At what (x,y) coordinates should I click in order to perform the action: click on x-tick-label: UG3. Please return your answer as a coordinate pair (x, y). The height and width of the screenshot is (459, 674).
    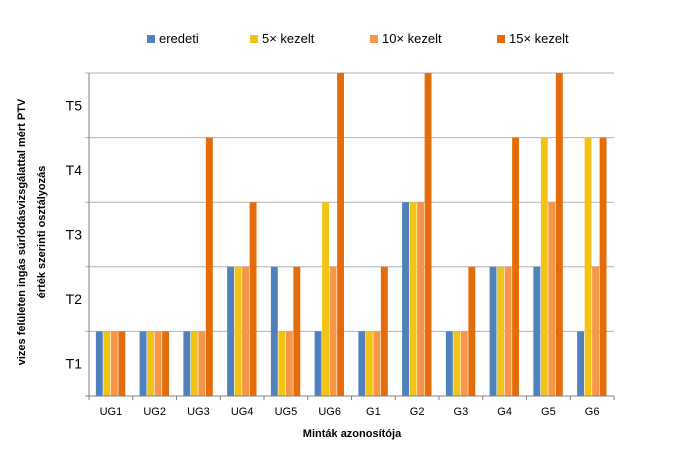
    Looking at the image, I should click on (198, 412).